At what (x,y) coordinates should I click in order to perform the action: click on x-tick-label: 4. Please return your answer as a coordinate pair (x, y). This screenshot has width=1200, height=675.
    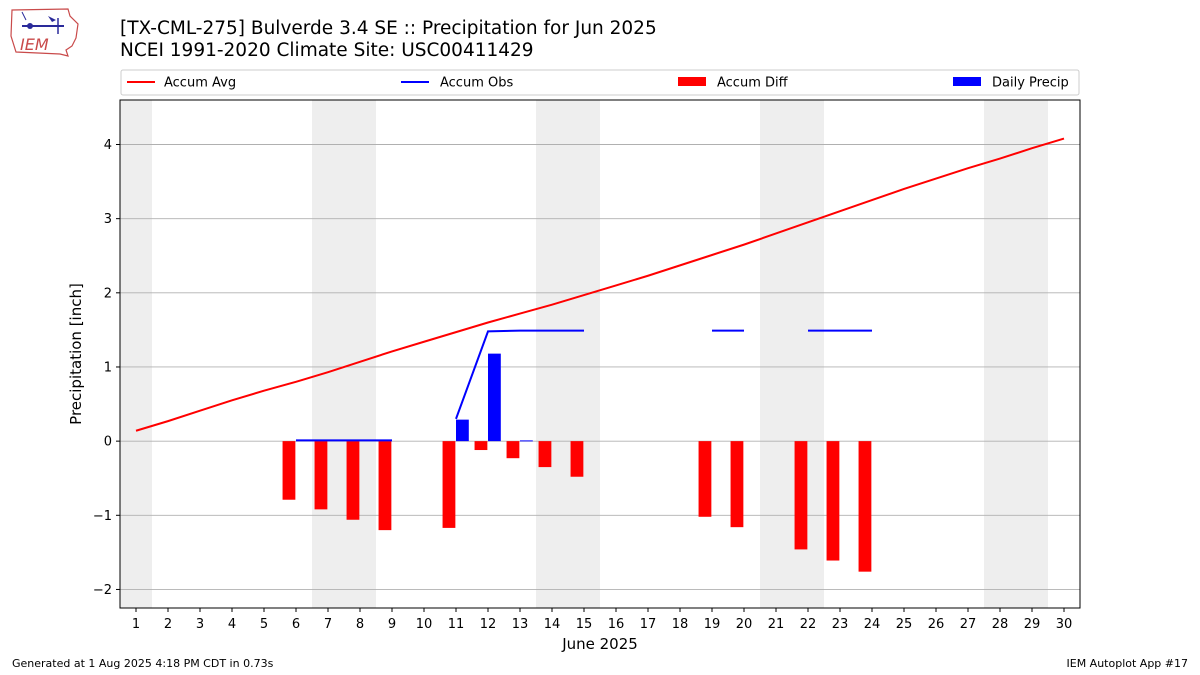
    Looking at the image, I should click on (232, 624).